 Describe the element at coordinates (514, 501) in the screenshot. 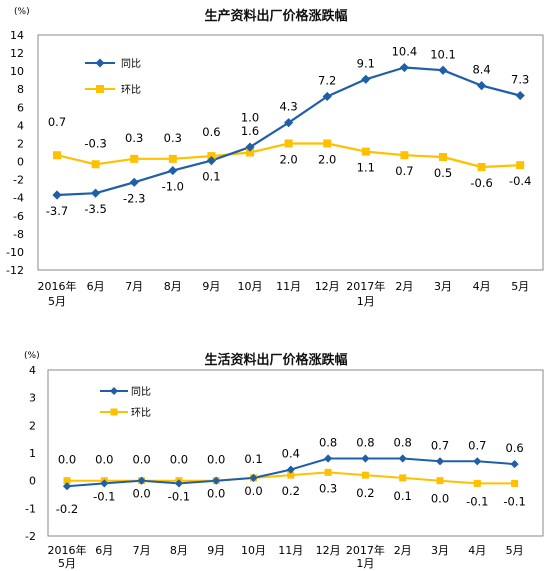

I see `data-label-mom: -0.1` at that location.